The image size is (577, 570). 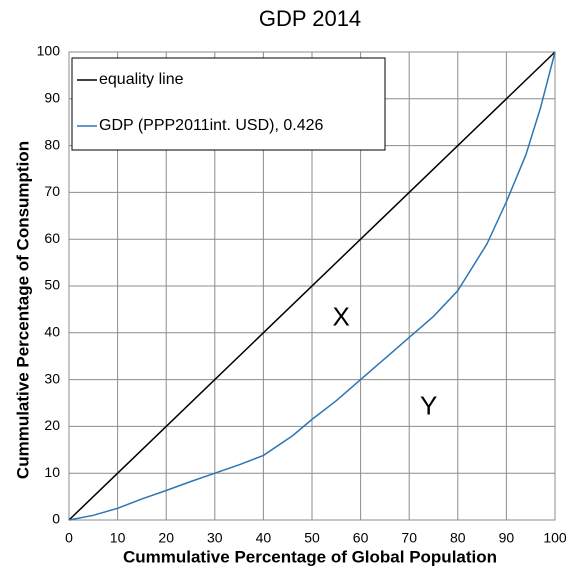 I want to click on y-tick-label: 40, so click(x=52, y=332).